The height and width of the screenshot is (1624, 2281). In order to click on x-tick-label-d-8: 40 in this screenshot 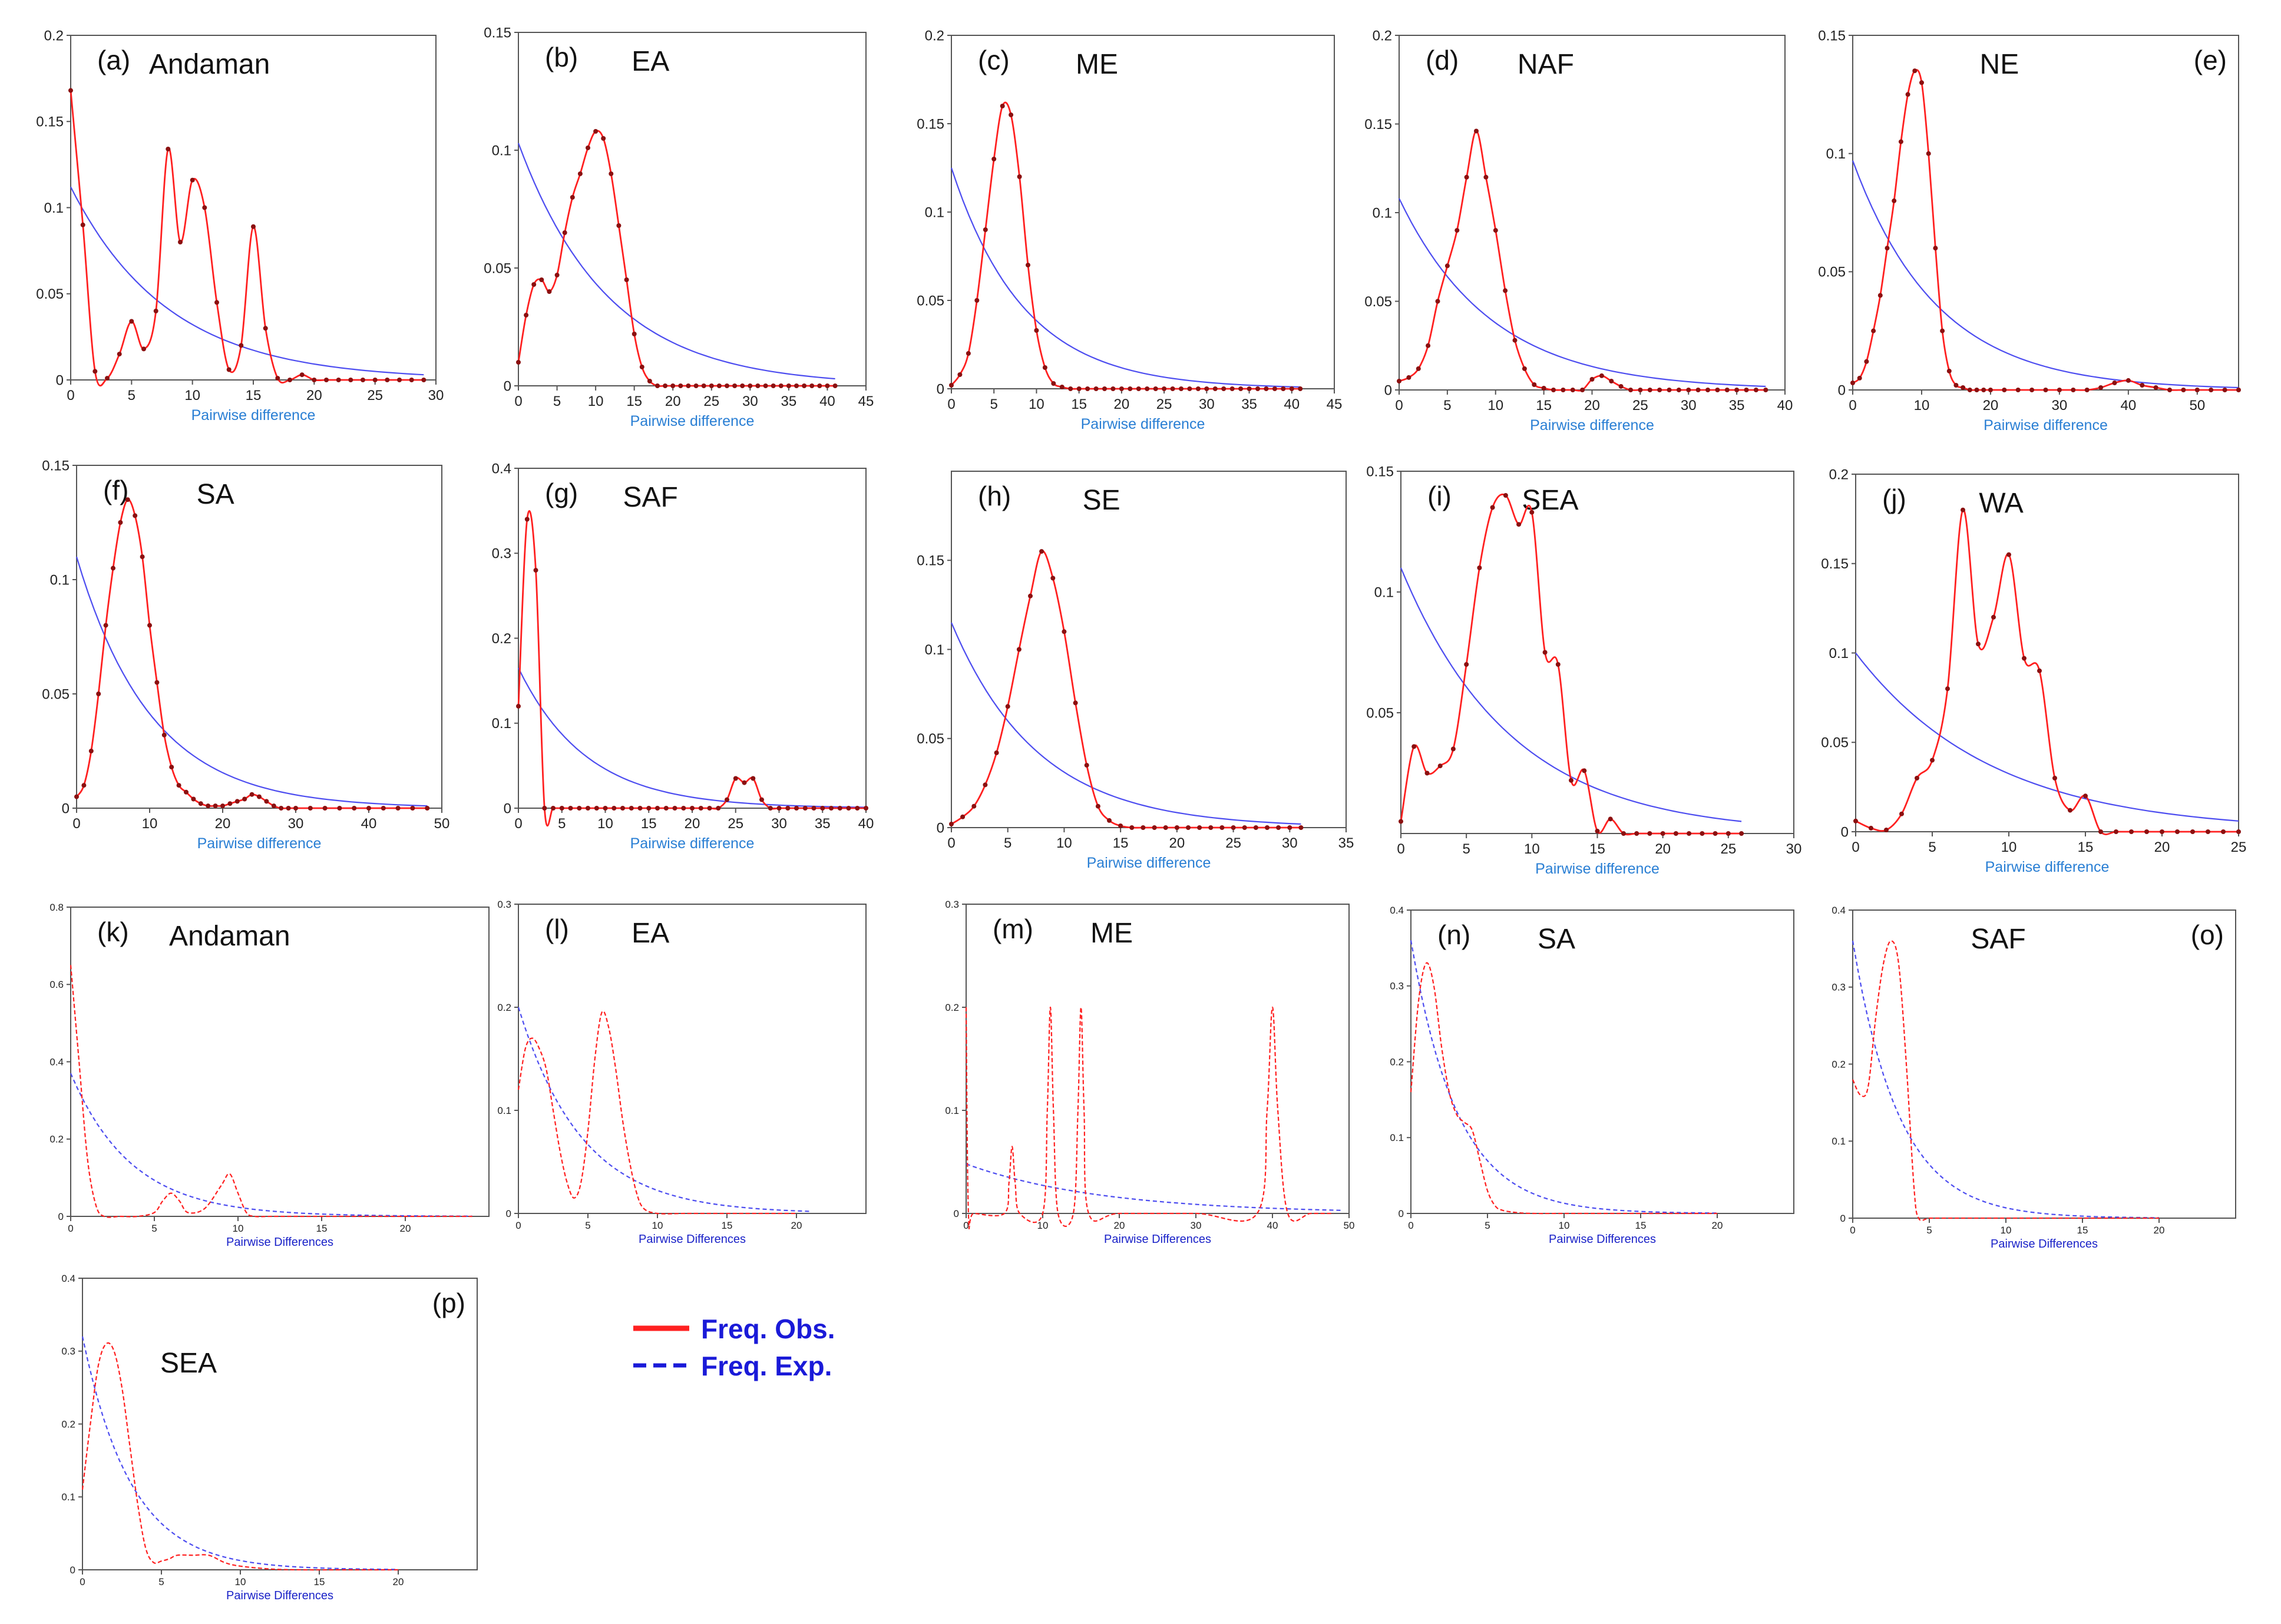, I will do `click(1785, 406)`.